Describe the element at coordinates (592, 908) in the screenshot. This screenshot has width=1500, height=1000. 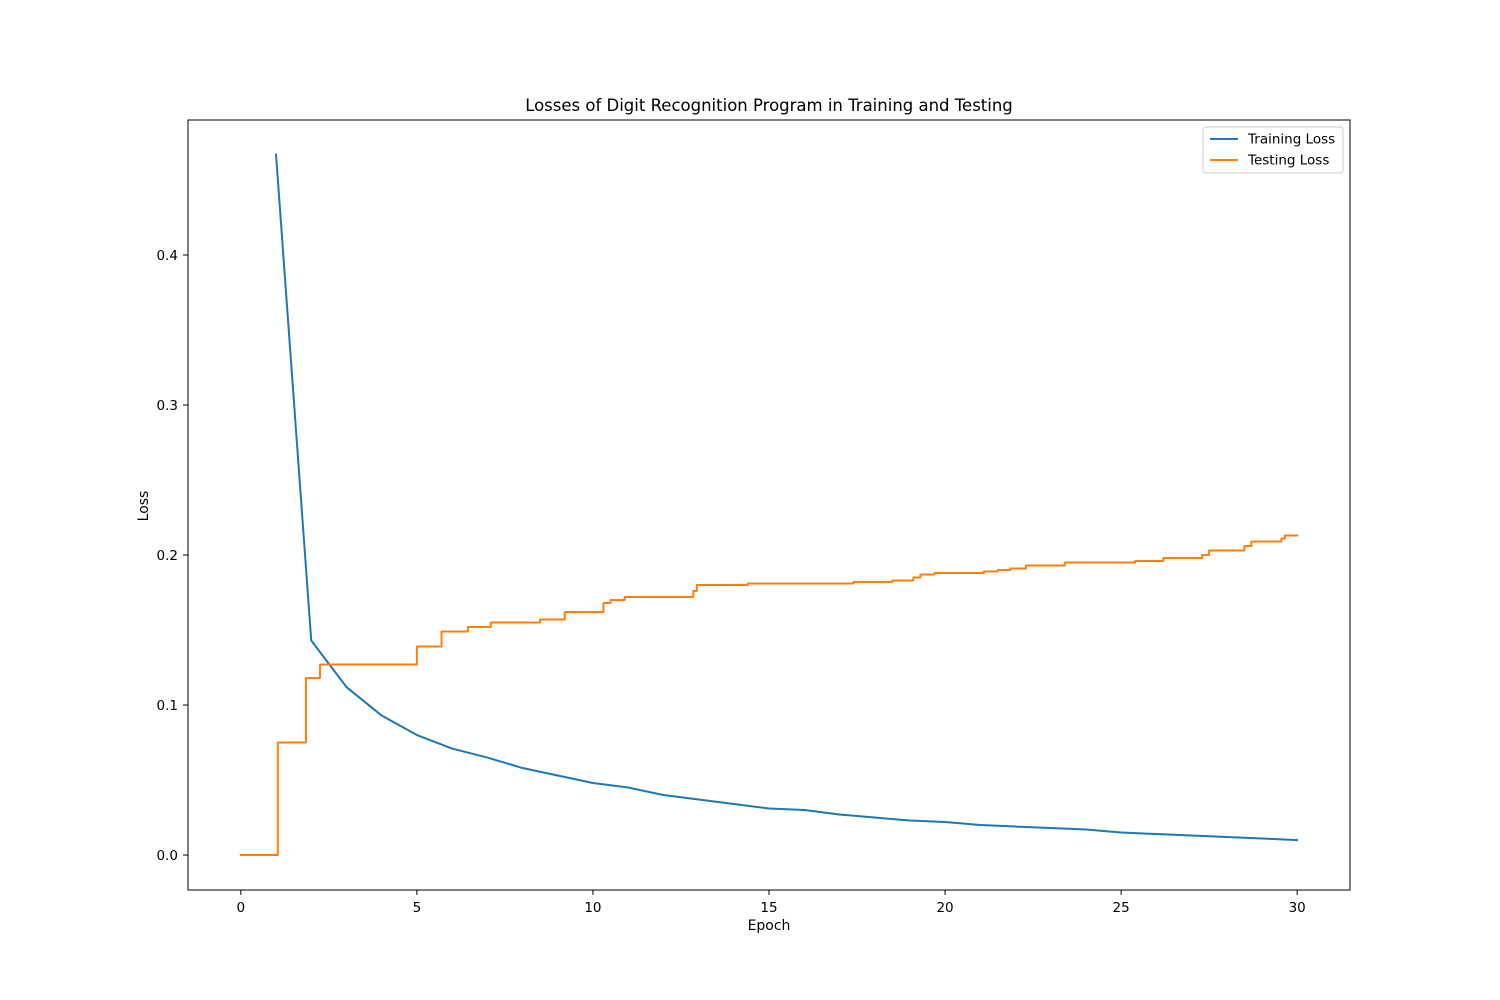
I see `x-tick-label: 10` at that location.